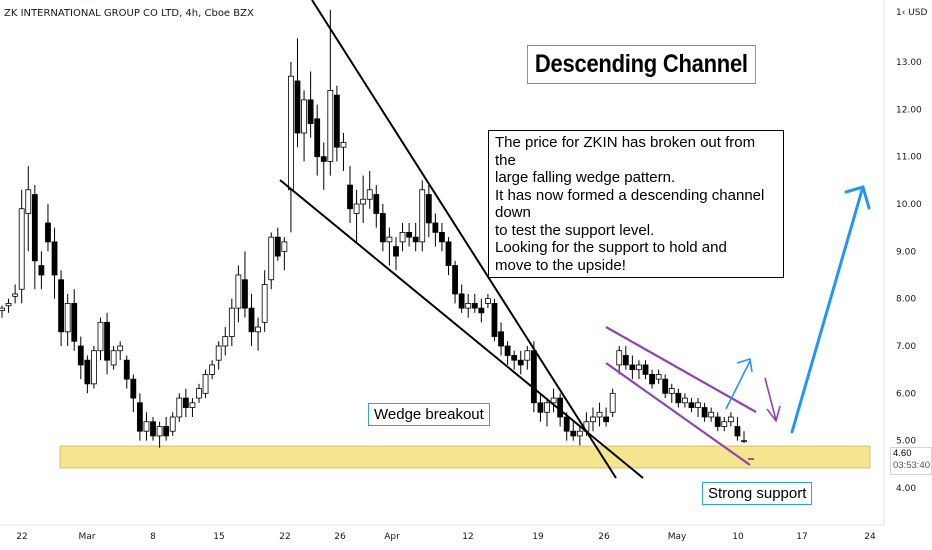 The height and width of the screenshot is (550, 932). What do you see at coordinates (467, 537) in the screenshot?
I see `date-tick-label: 12` at bounding box center [467, 537].